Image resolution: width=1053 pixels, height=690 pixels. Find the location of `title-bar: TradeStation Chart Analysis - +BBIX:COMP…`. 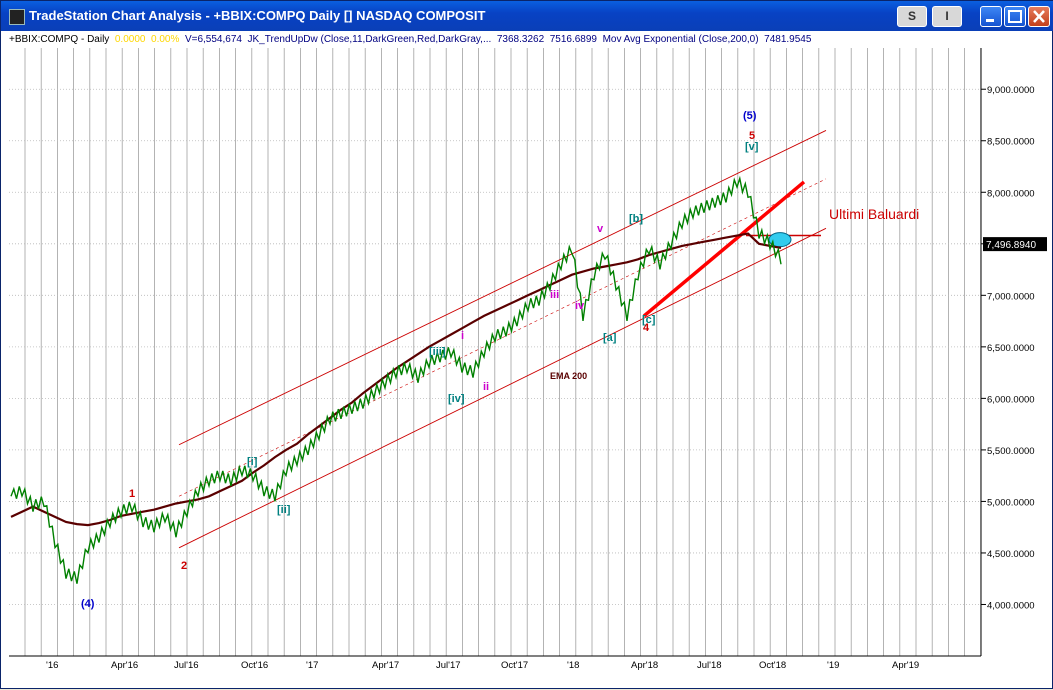

title-bar: TradeStation Chart Analysis - +BBIX:COMP… is located at coordinates (527, 16).